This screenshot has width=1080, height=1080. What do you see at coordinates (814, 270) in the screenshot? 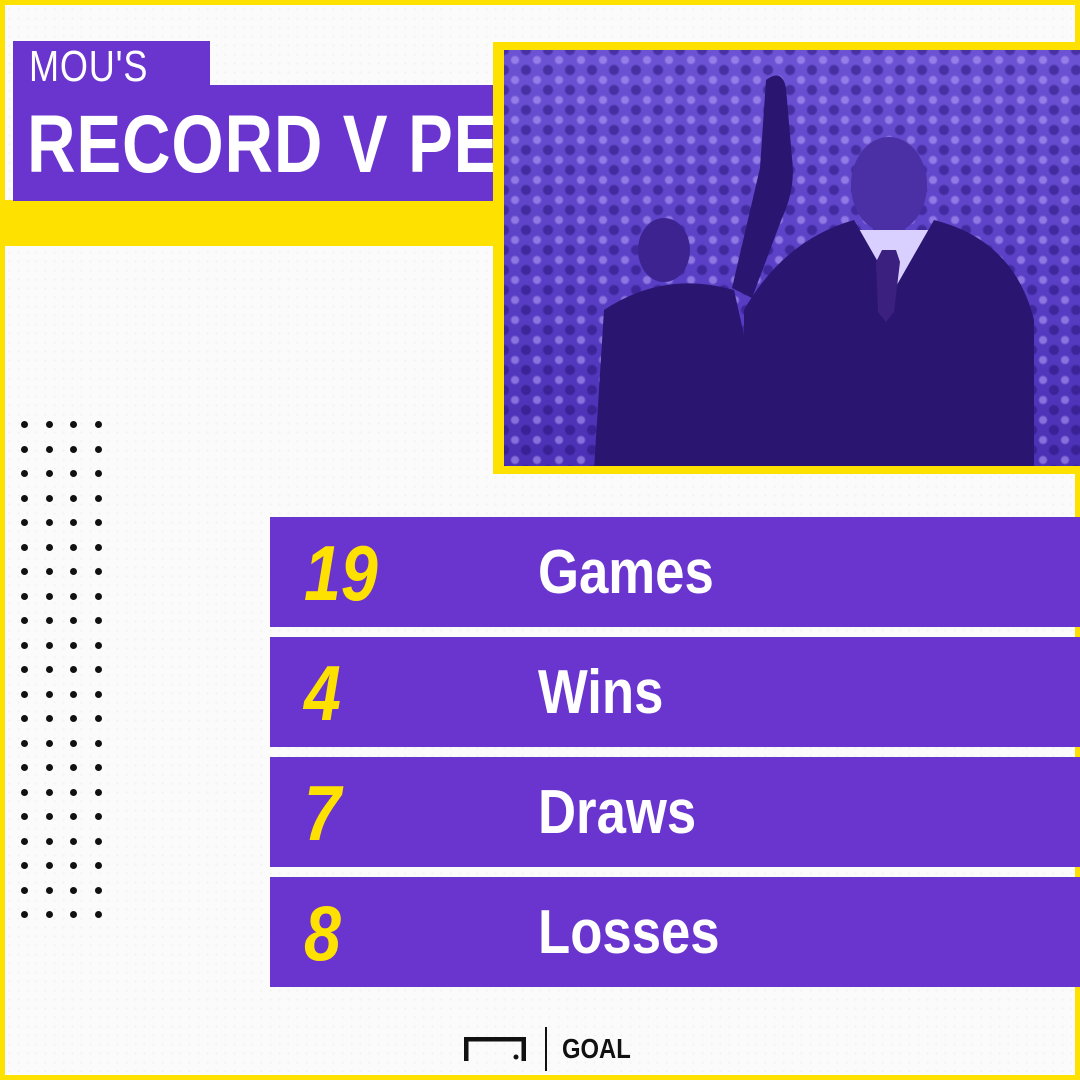
I see `managers-silhouette-icon` at bounding box center [814, 270].